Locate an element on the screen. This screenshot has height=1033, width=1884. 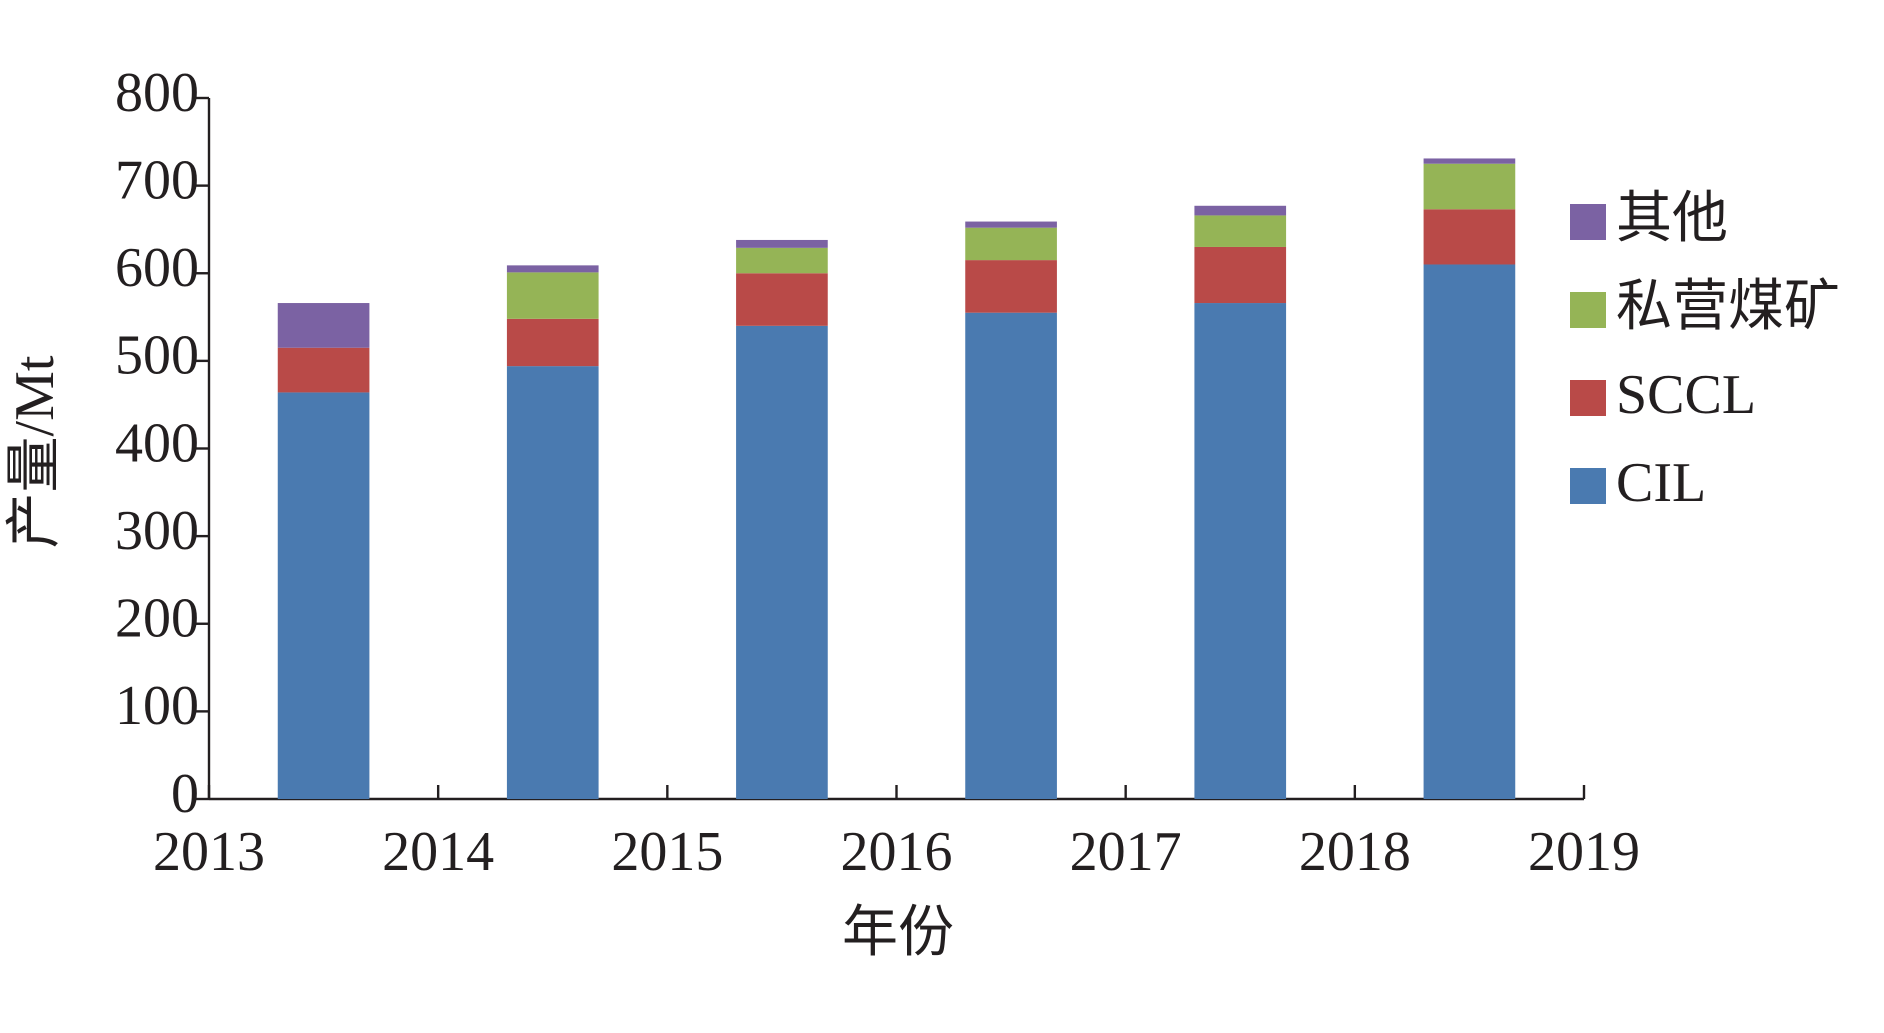
y-tick-label: 600 is located at coordinates (157, 268).